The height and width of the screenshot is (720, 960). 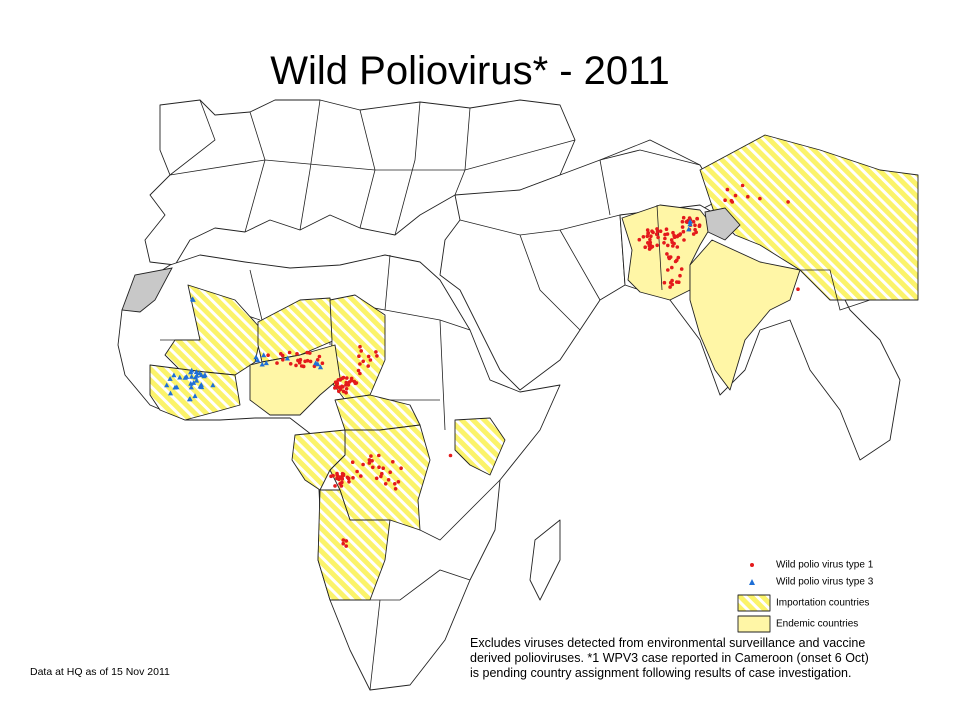 I want to click on me-borders, so click(x=540, y=245).